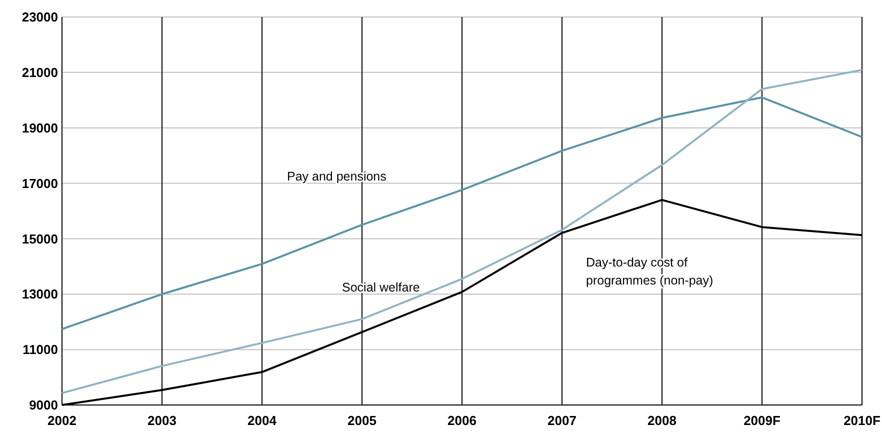 The width and height of the screenshot is (882, 432). What do you see at coordinates (362, 420) in the screenshot?
I see `x-tick-label: 2005` at bounding box center [362, 420].